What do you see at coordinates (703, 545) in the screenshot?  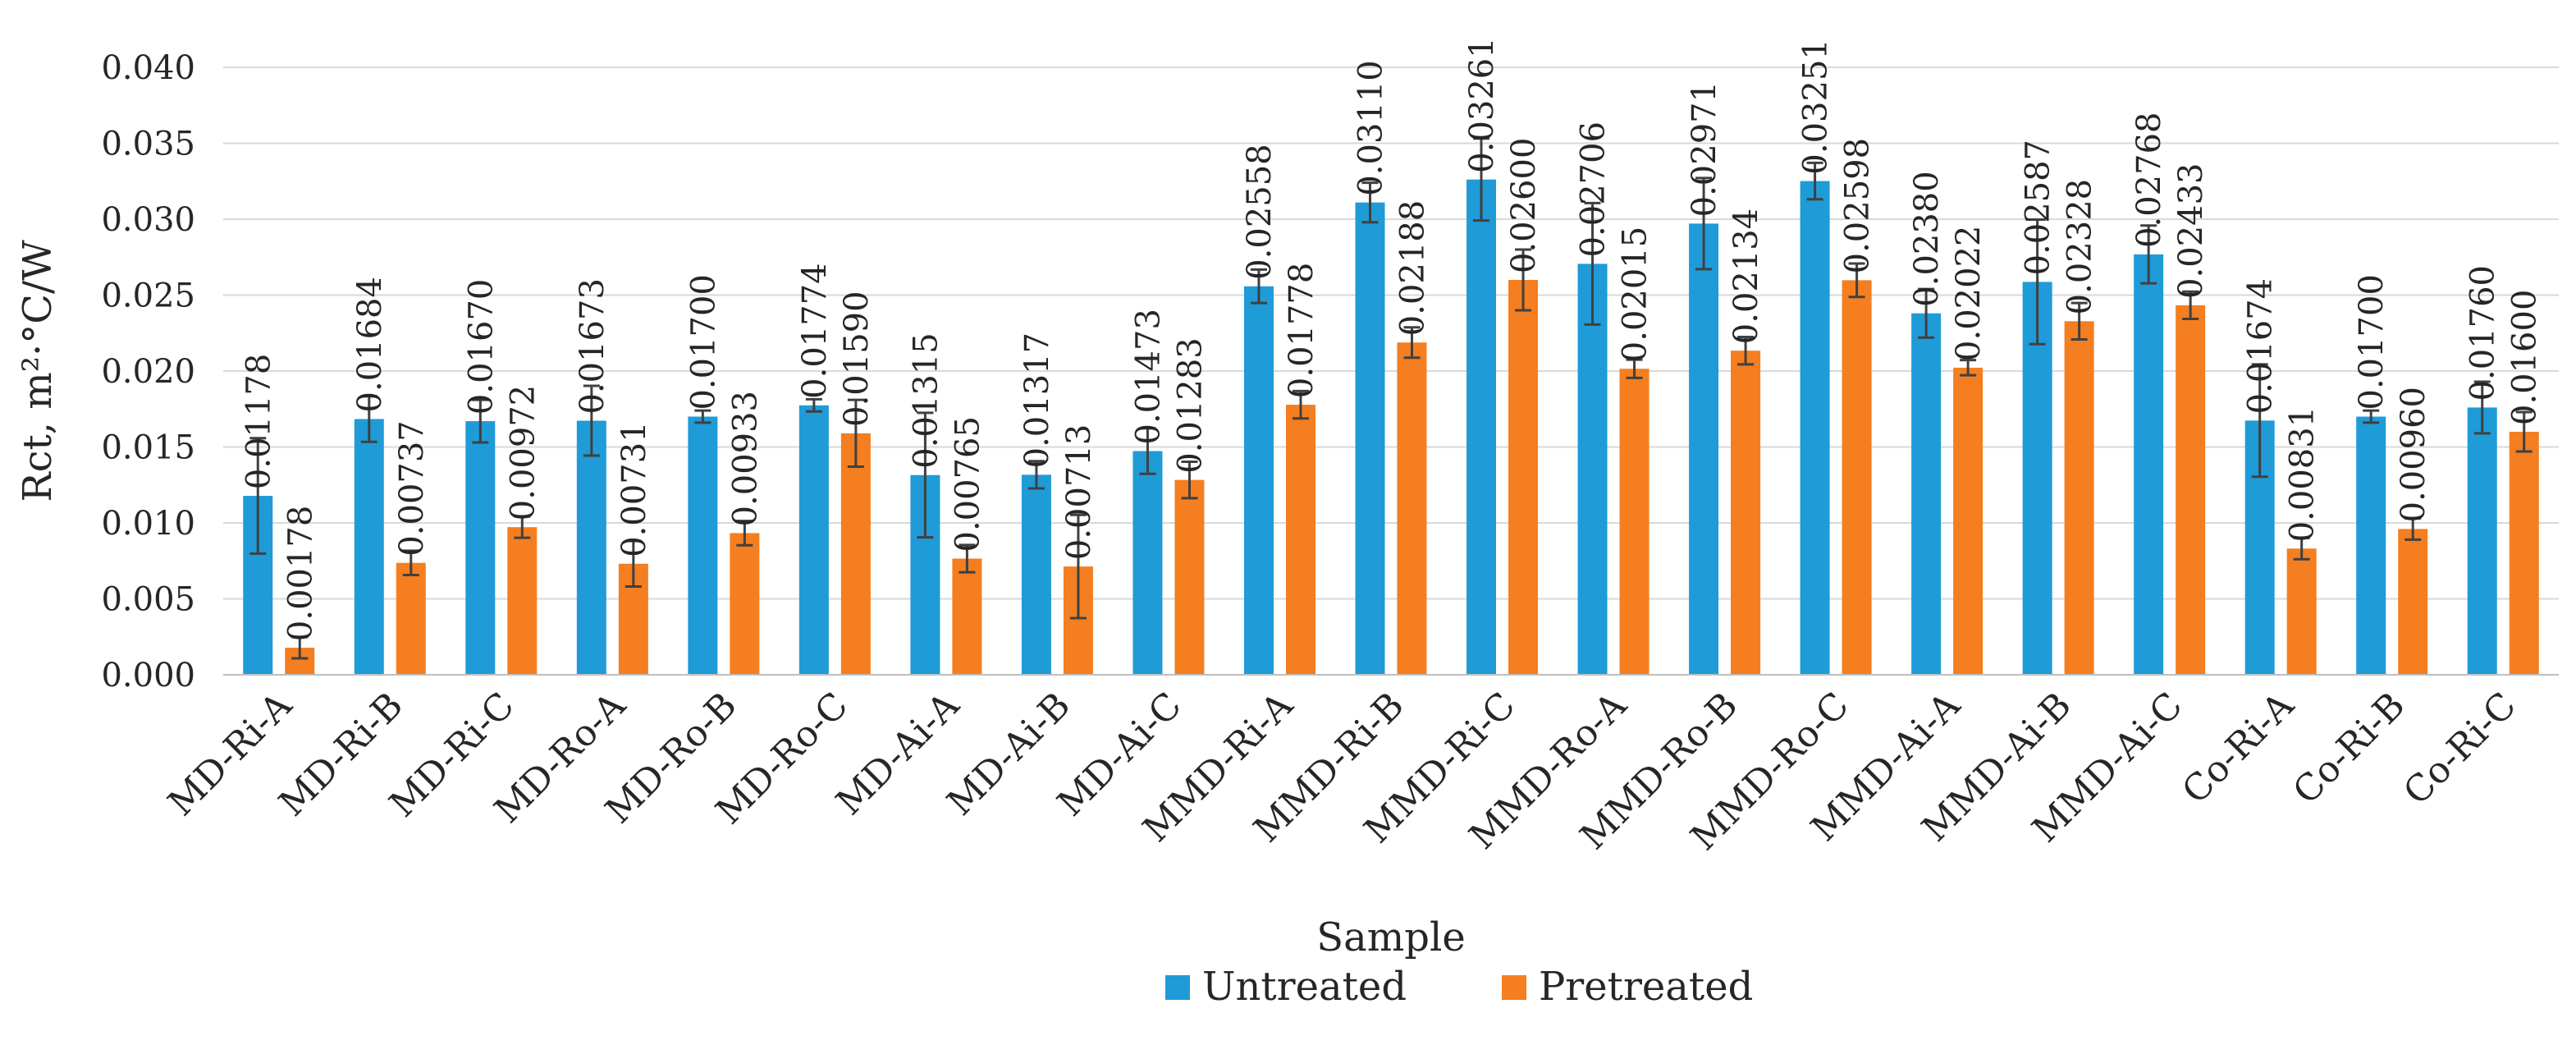 I see `bar-untreated-MD-Ro-B` at bounding box center [703, 545].